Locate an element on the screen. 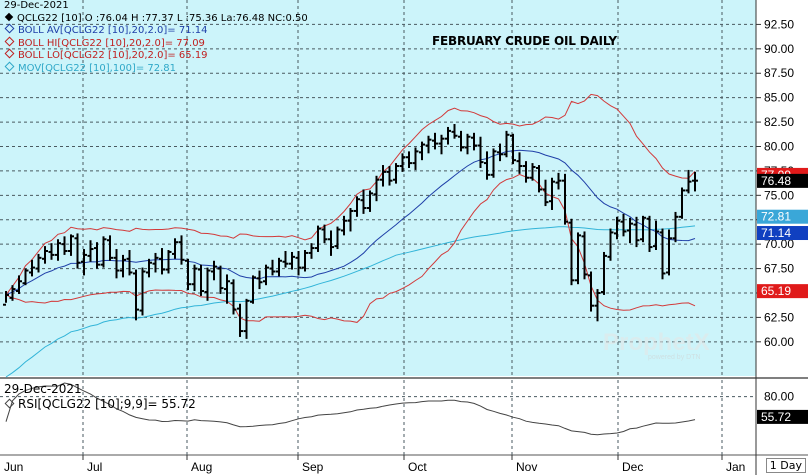 The image size is (808, 475). boll-av-box is located at coordinates (782, 233).